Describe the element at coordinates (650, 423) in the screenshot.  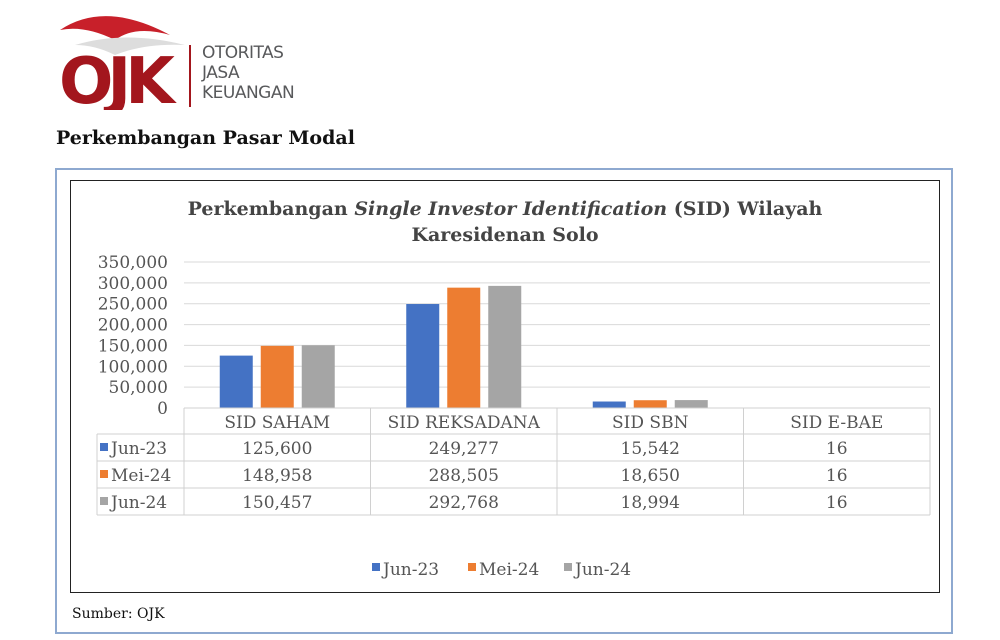
I see `category-label: SID SBN` at that location.